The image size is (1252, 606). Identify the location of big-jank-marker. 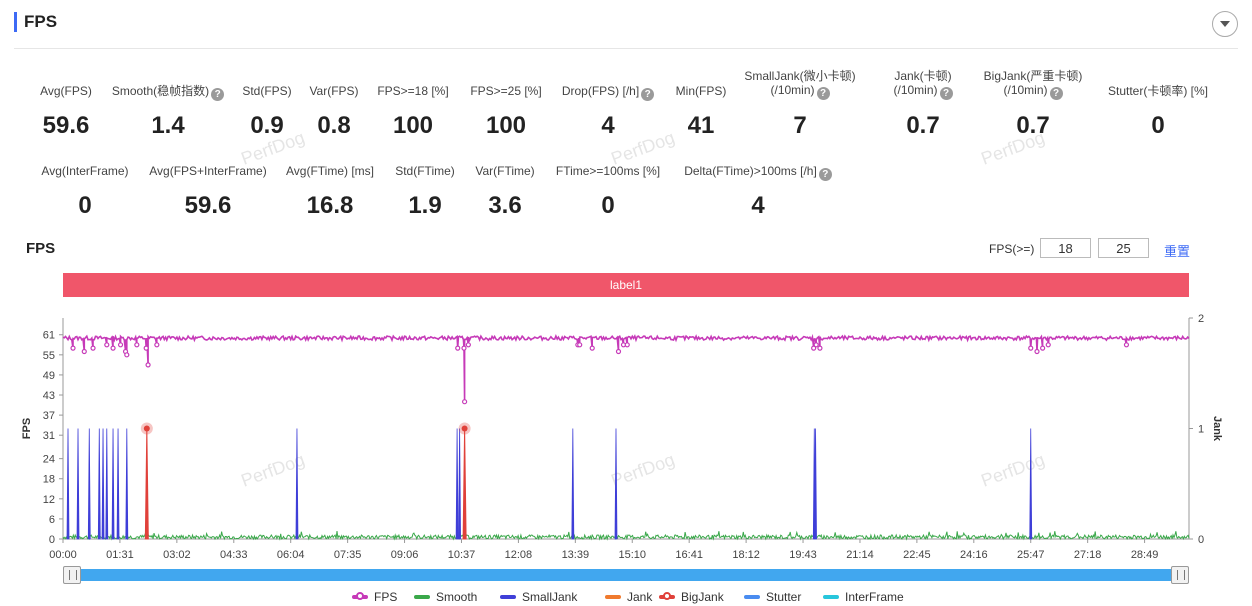
(464, 428).